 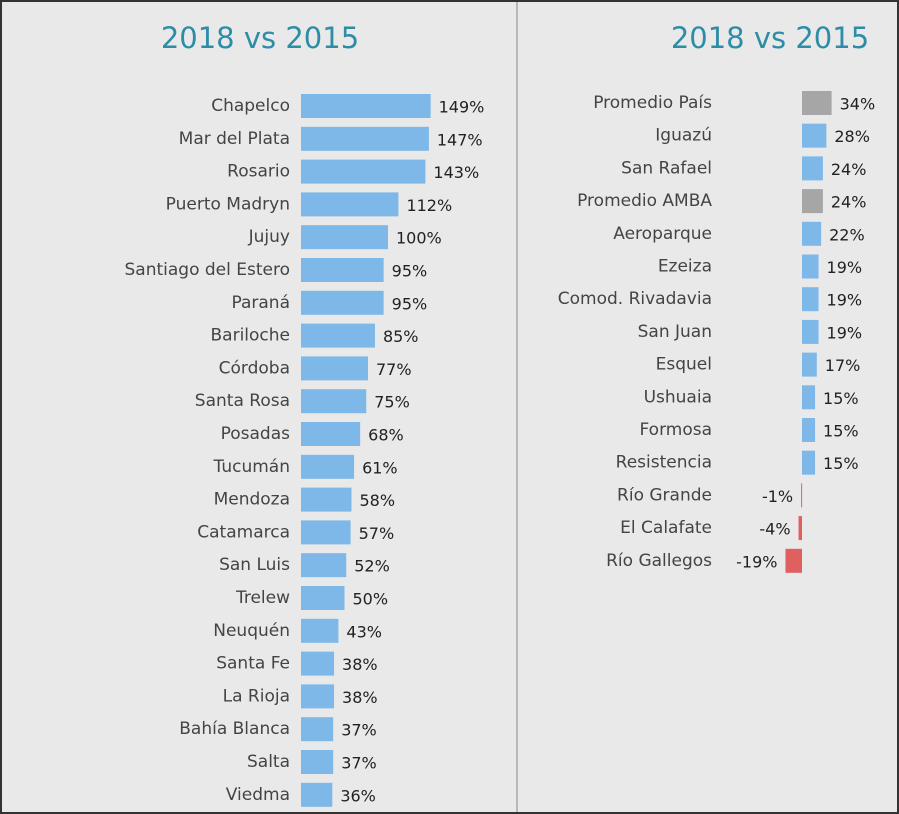 I want to click on category-label: Viedma, so click(x=258, y=795).